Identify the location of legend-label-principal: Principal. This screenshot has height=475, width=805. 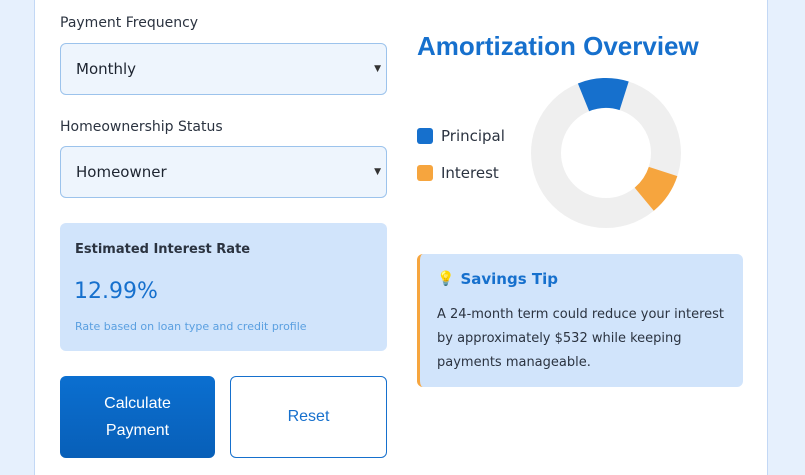
(473, 136).